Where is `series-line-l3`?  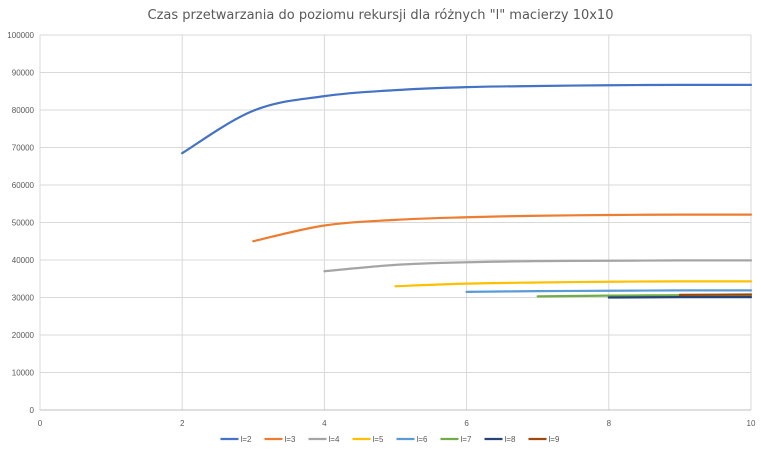
series-line-l3 is located at coordinates (502, 228).